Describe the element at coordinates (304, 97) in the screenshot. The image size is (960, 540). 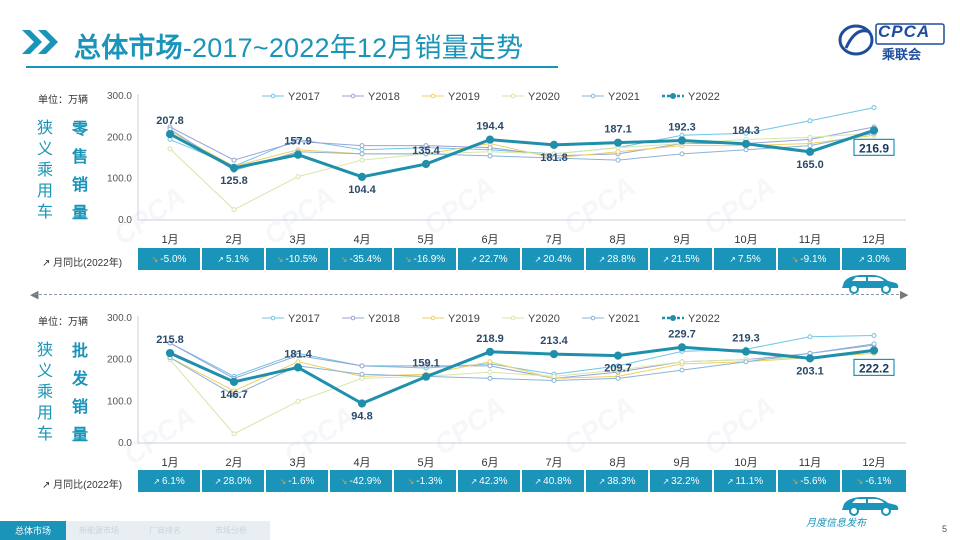
I see `legend-label: Y2017` at that location.